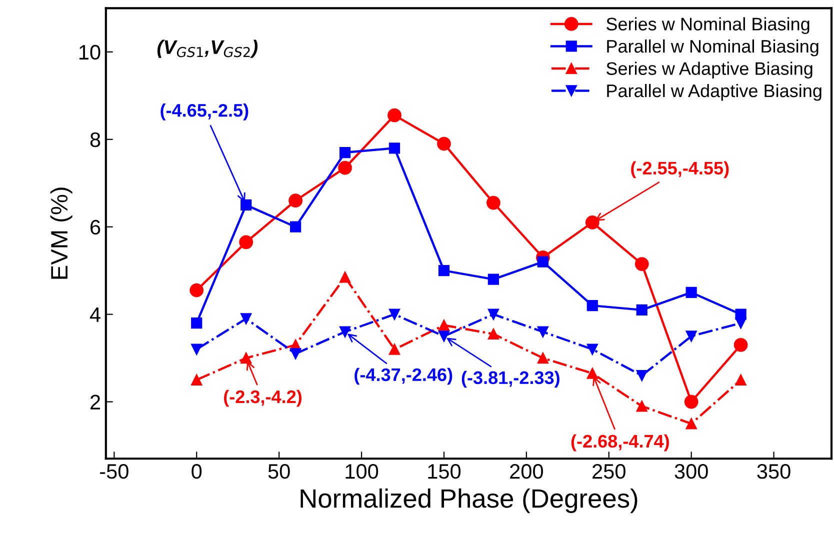 The image size is (834, 546). What do you see at coordinates (714, 92) in the screenshot?
I see `legend-label: Parallel w Adaptive Biasing` at bounding box center [714, 92].